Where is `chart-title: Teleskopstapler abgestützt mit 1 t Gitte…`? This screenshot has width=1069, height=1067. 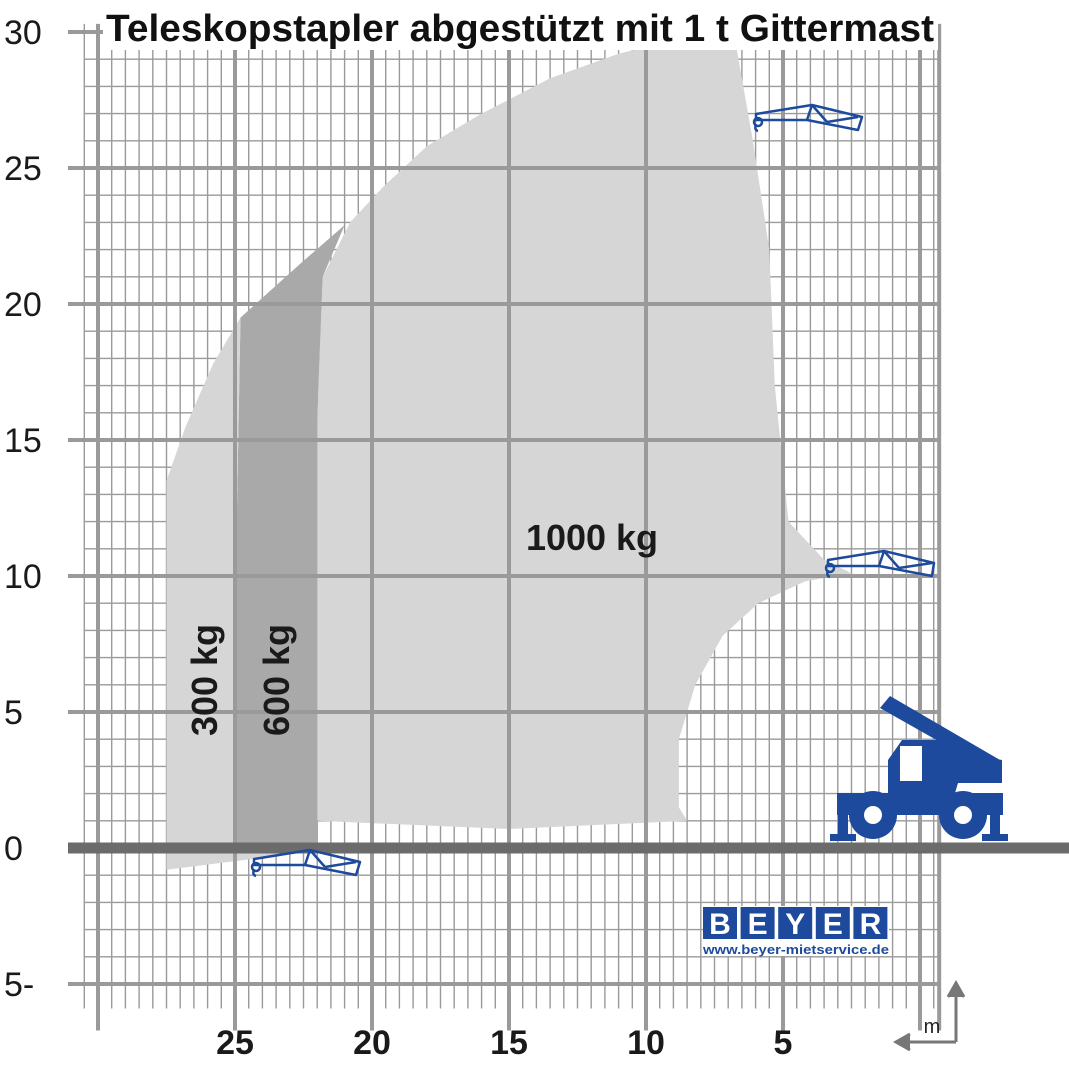
chart-title: Teleskopstapler abgestützt mit 1 t Gitte… is located at coordinates (520, 29).